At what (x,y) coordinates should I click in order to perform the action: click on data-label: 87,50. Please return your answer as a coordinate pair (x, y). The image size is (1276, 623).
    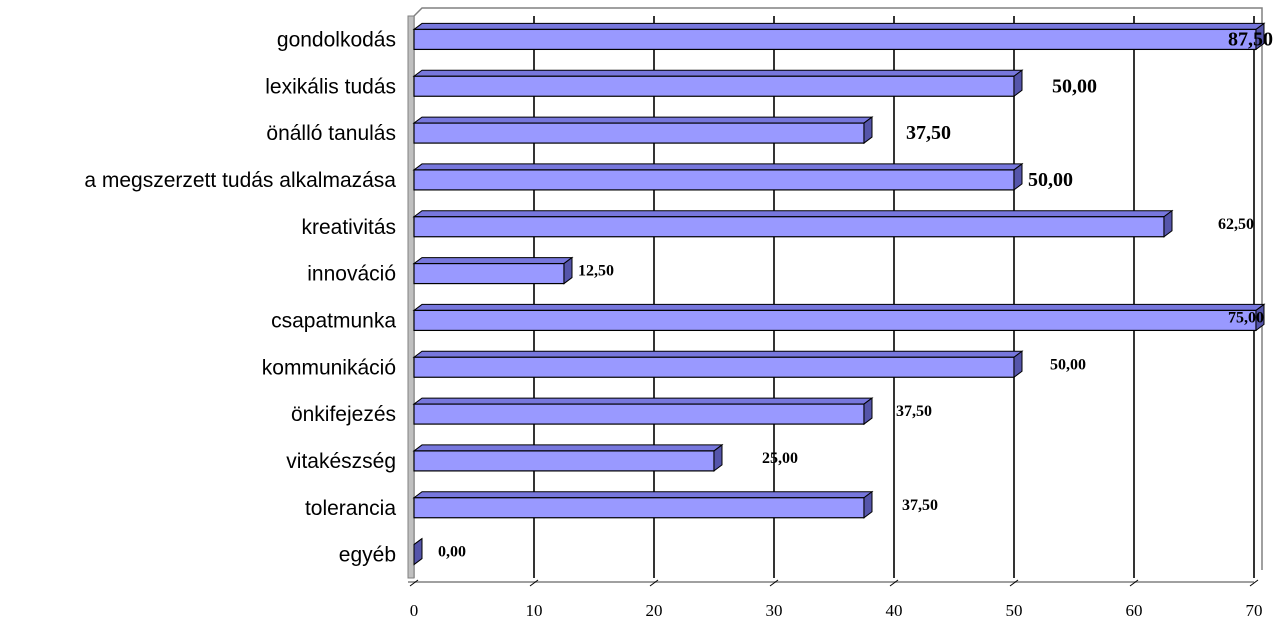
    Looking at the image, I should click on (1250, 39).